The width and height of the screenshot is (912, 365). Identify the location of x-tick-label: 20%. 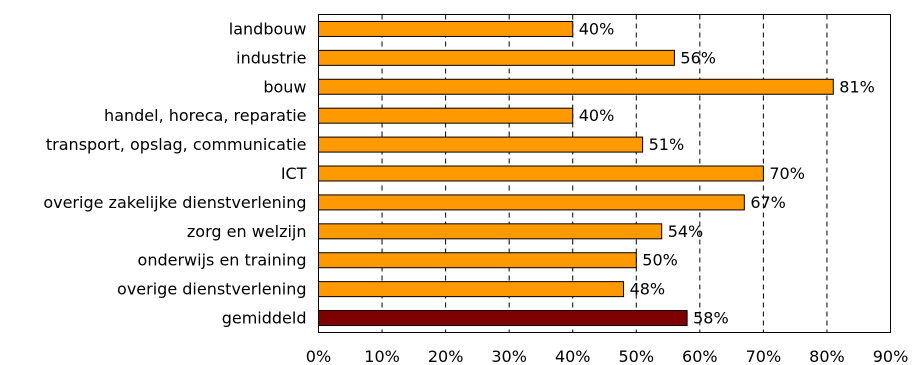
(446, 356).